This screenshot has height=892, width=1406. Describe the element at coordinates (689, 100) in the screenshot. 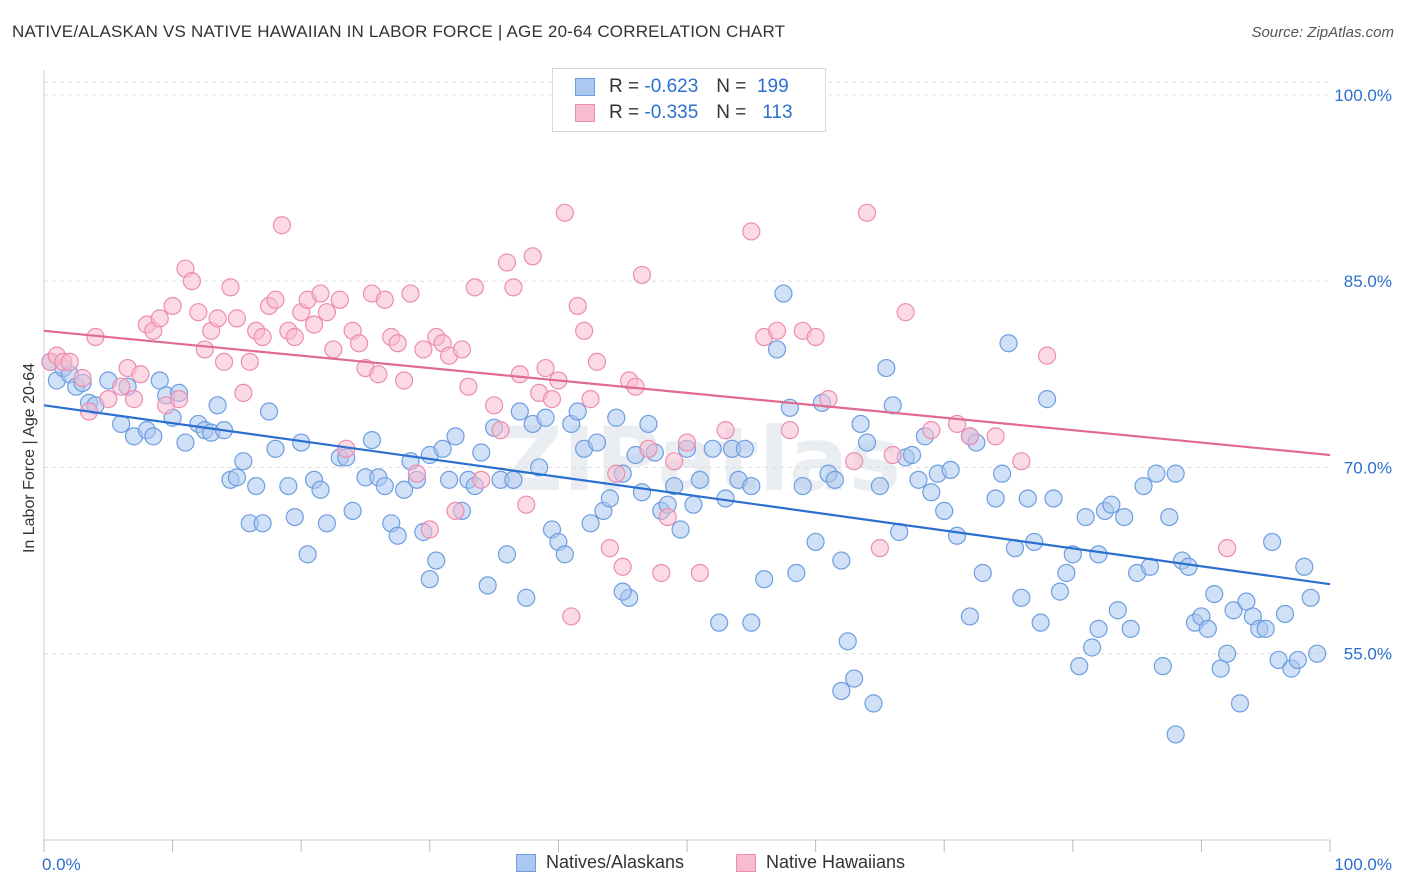

I see `correlation-legend: R = -0.623 N = 199 R = -0.335 N = 113` at that location.